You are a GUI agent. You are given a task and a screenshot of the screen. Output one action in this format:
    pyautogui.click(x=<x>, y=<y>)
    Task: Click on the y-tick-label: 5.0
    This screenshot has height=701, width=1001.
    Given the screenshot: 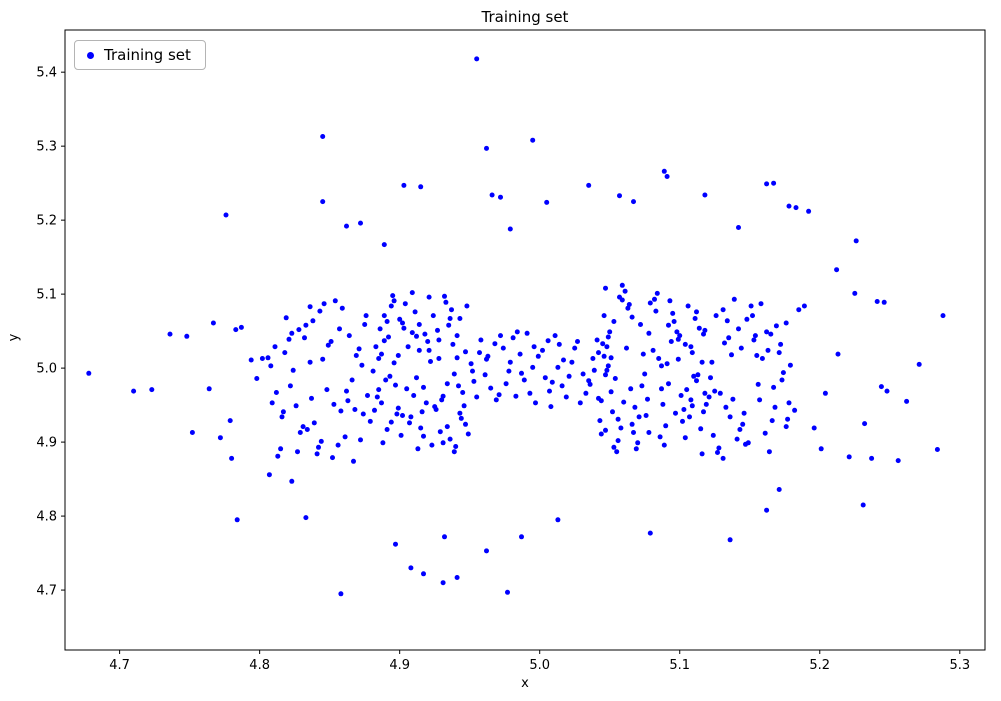 What is the action you would take?
    pyautogui.click(x=46, y=369)
    